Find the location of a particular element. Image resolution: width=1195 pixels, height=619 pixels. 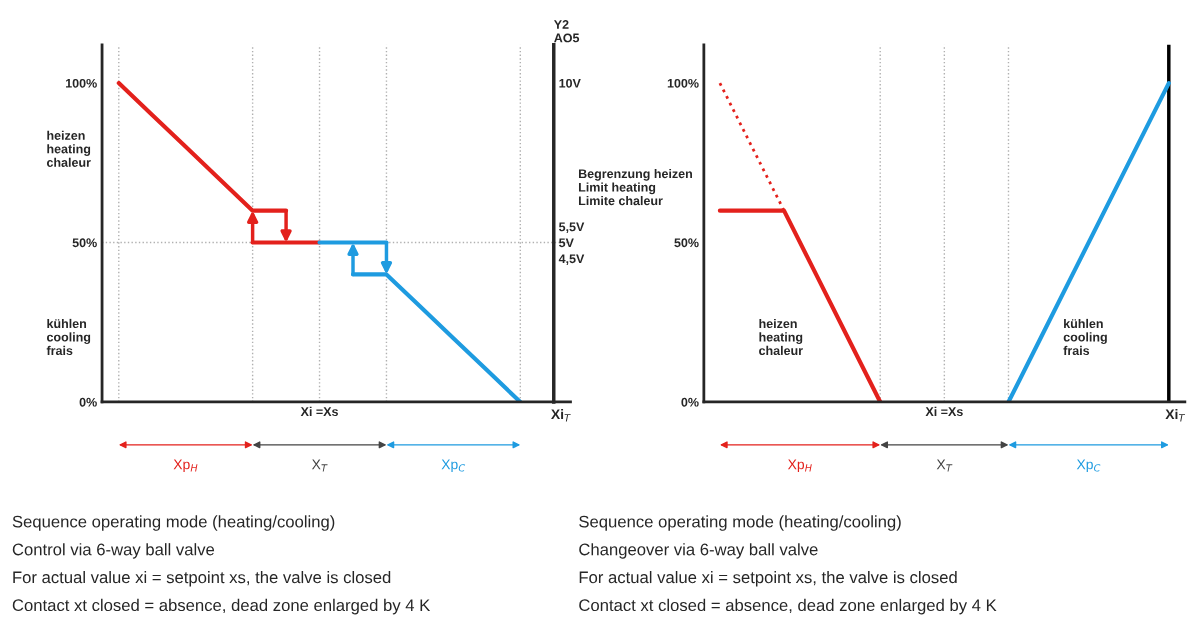

y2-axis-title: Y2 AO5 is located at coordinates (566, 31).